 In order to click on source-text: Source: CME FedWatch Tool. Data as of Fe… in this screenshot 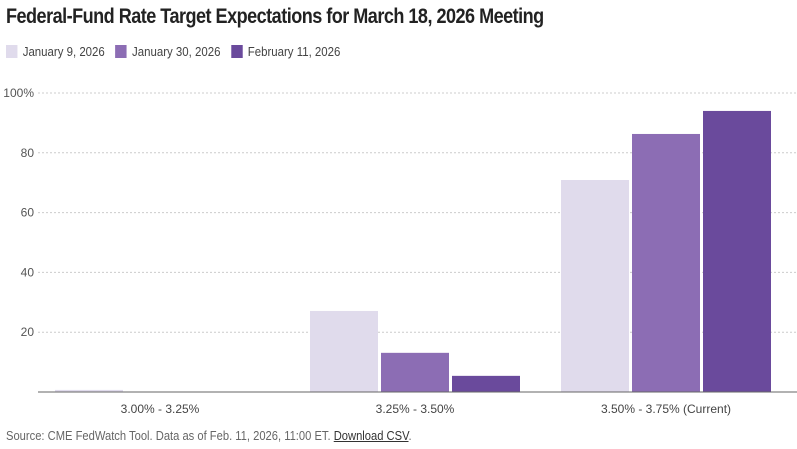, I will do `click(168, 435)`.